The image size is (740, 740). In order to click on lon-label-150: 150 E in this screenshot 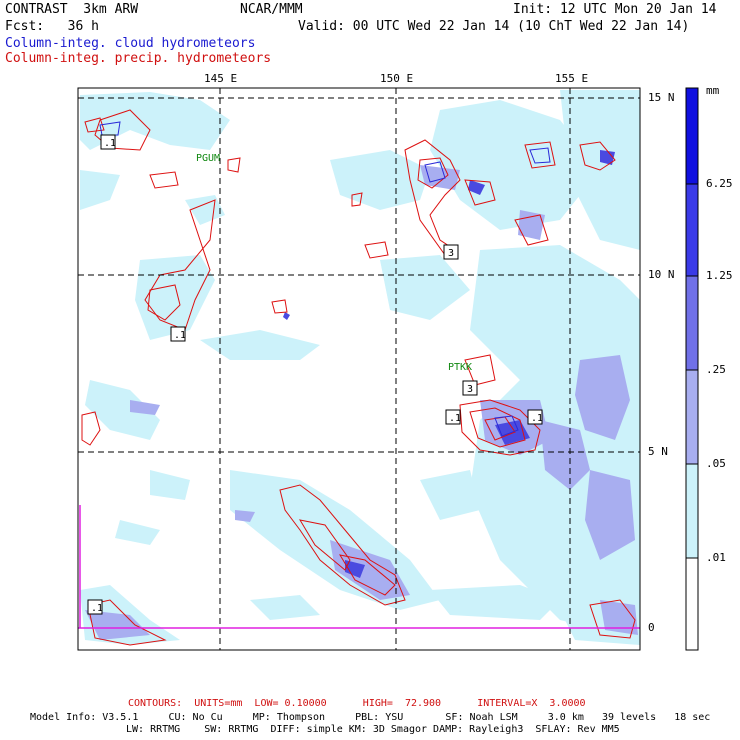, I will do `click(397, 78)`.